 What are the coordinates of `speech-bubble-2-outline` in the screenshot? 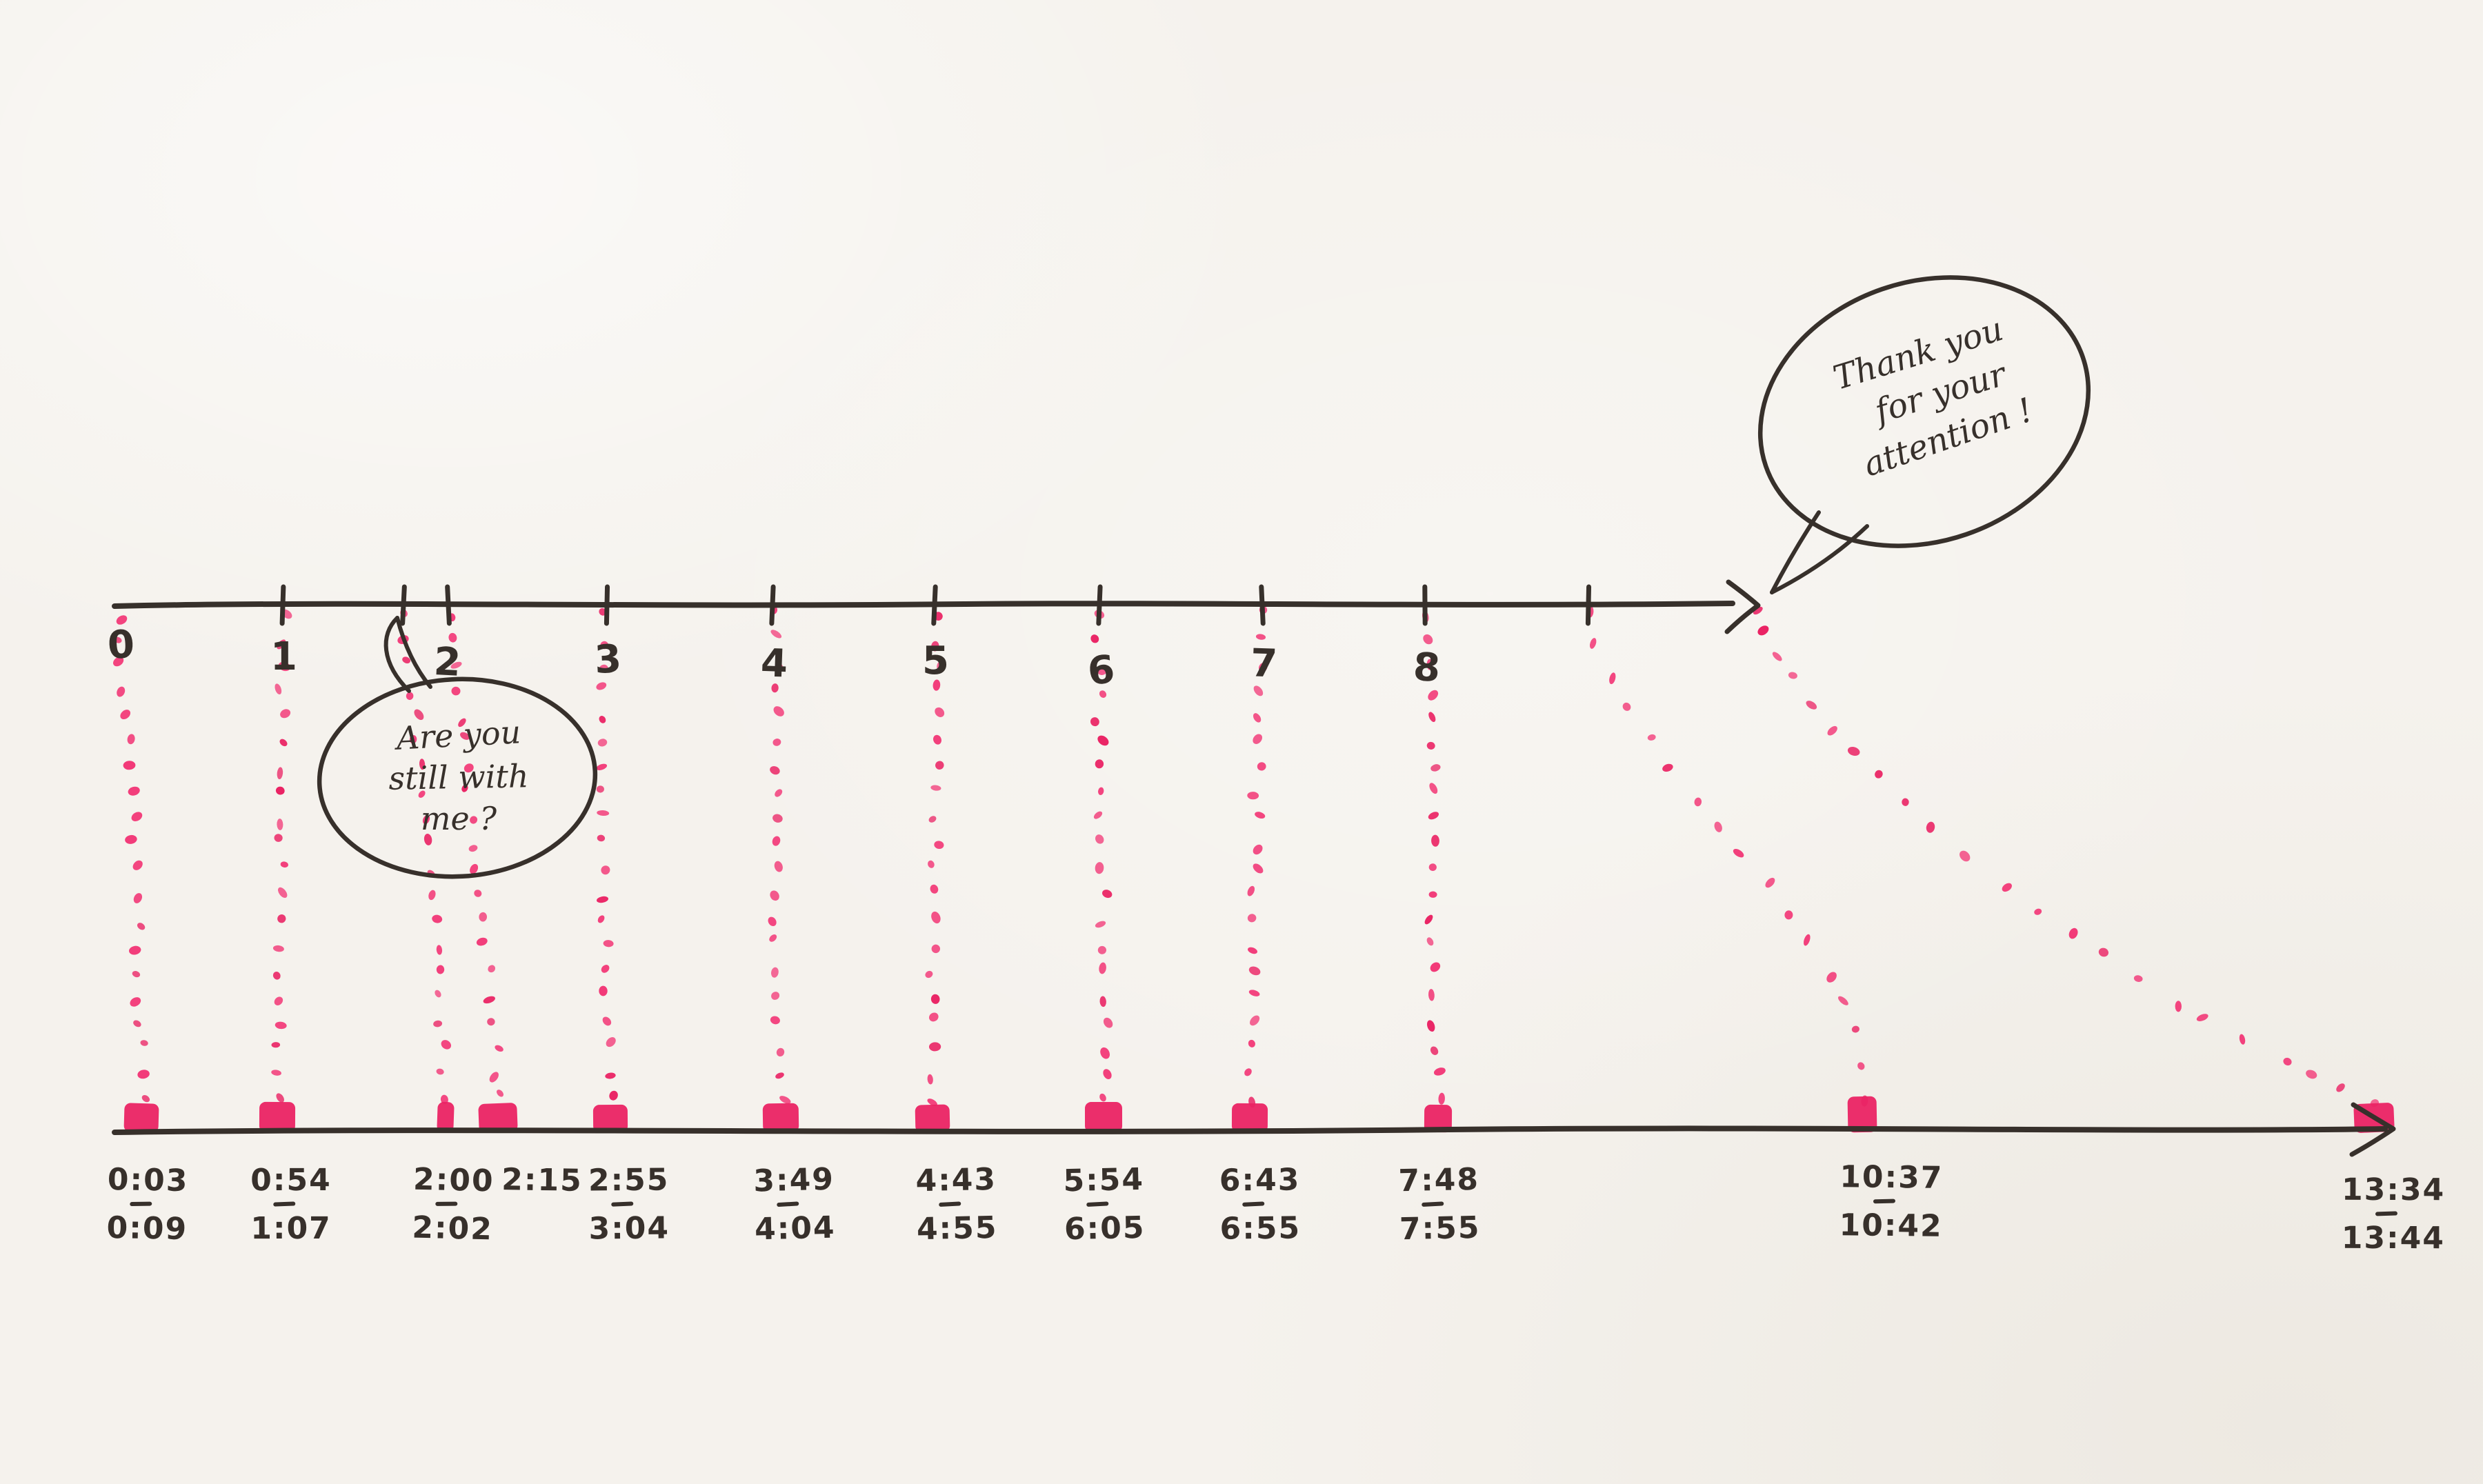 It's located at (1924, 412).